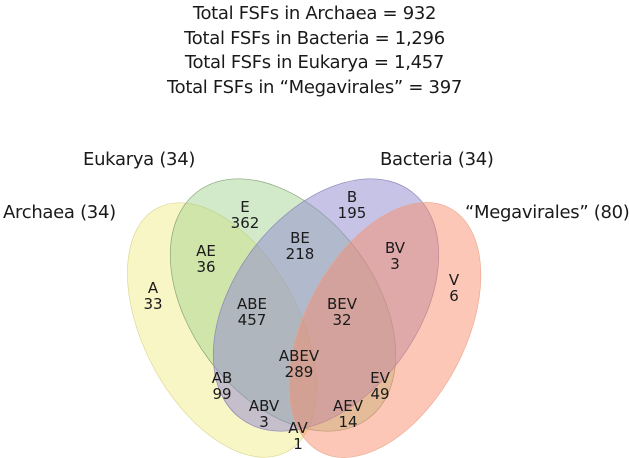 This screenshot has width=629, height=458. What do you see at coordinates (264, 414) in the screenshot?
I see `region-ABV: ABV 3` at bounding box center [264, 414].